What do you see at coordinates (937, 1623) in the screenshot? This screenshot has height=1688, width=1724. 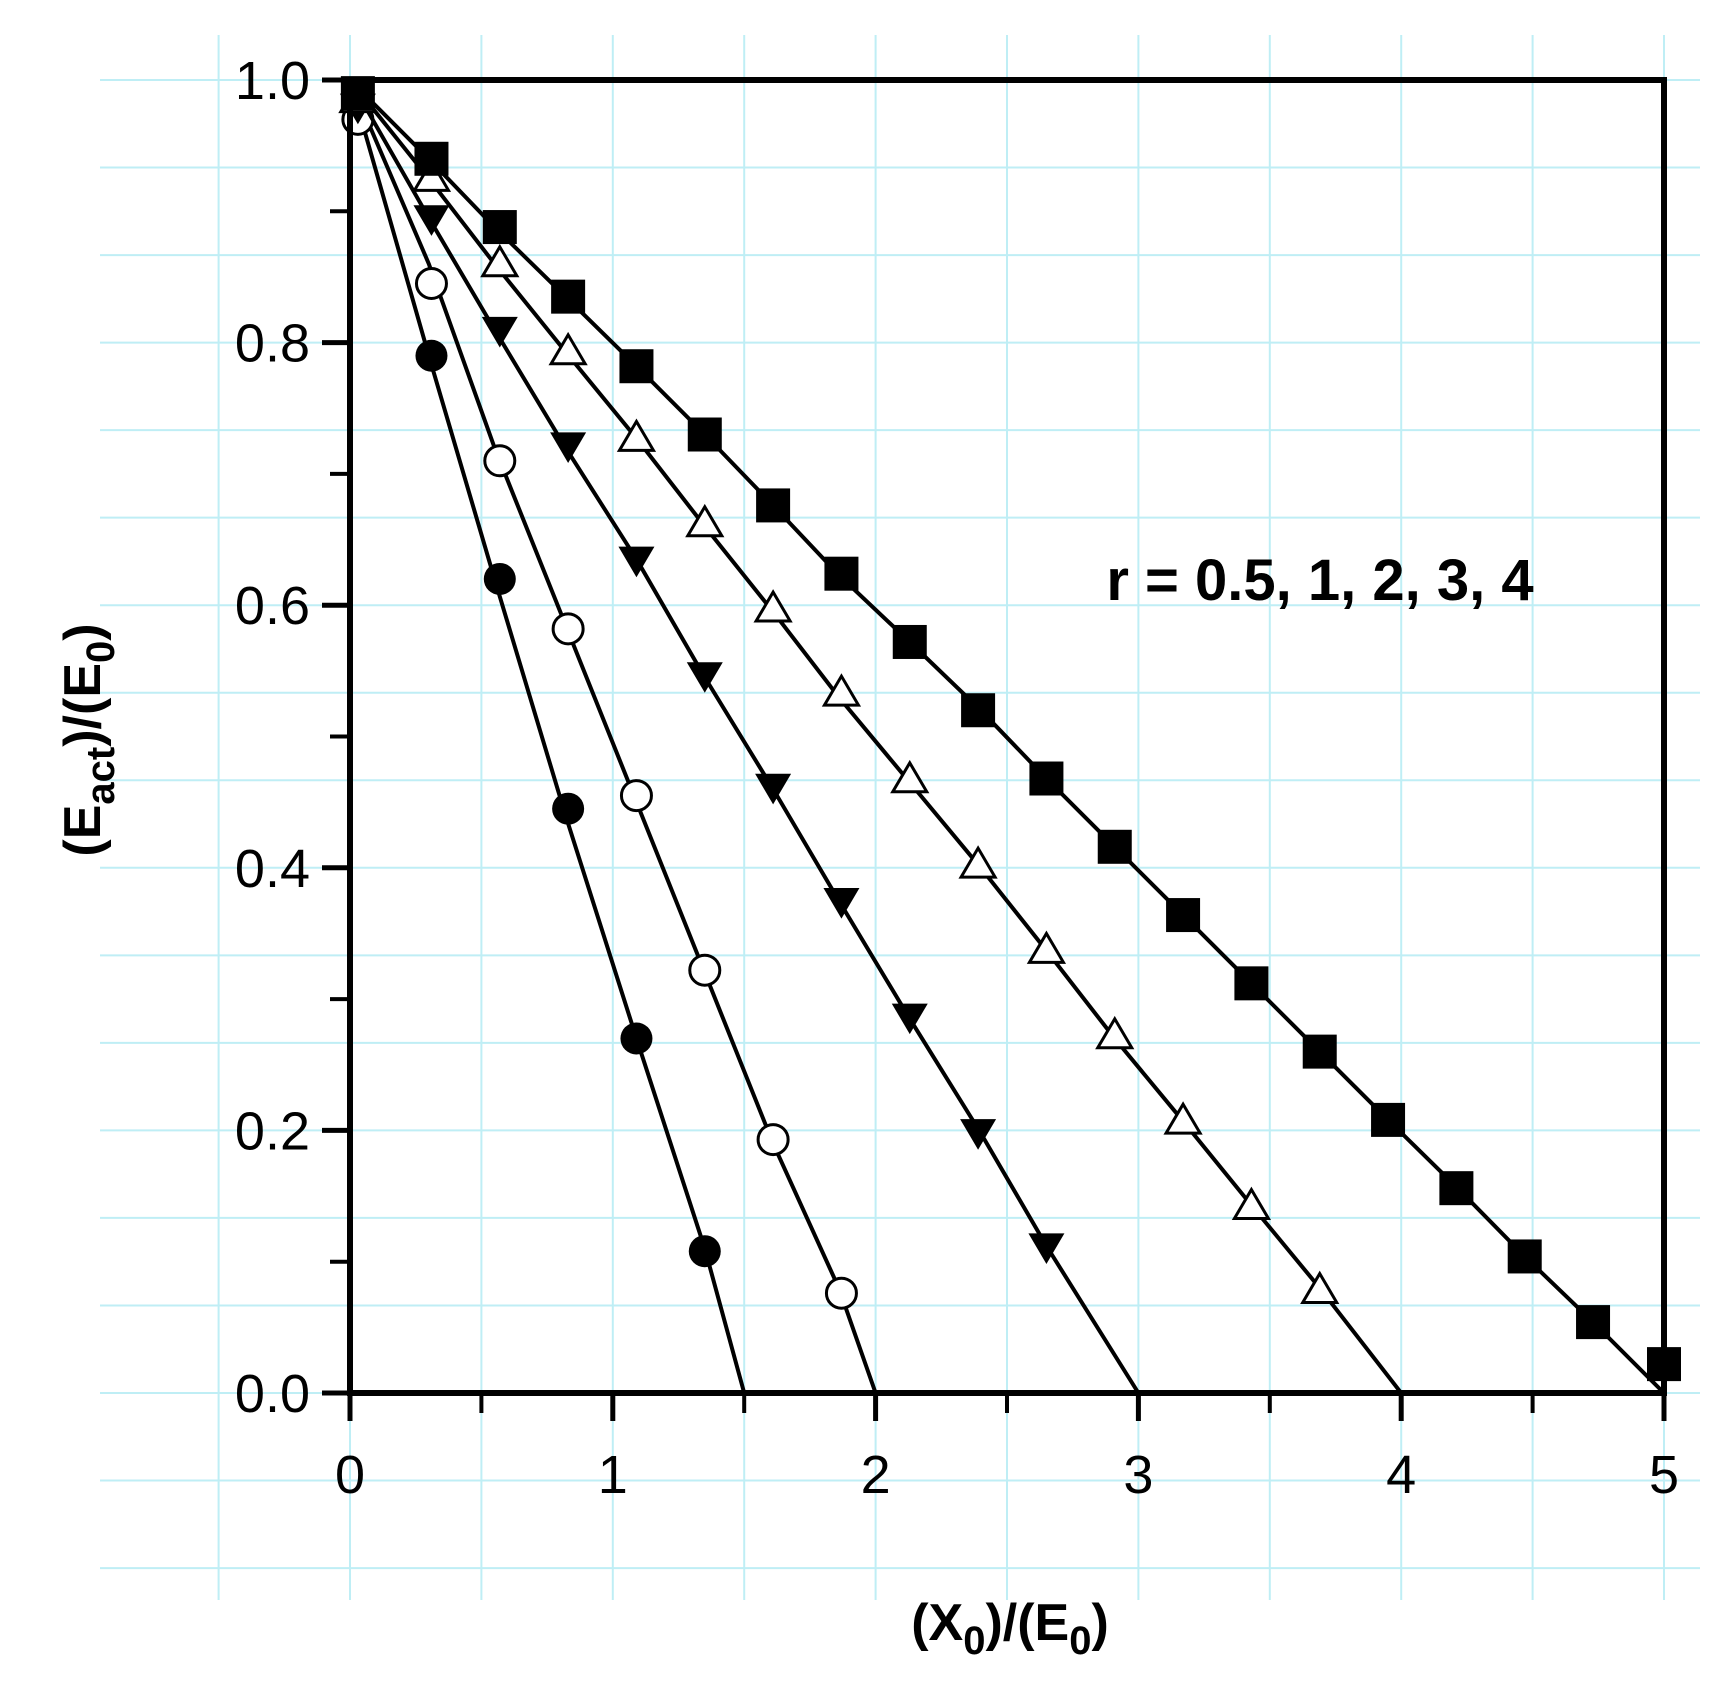 I see `axis-title-segment: (X` at bounding box center [937, 1623].